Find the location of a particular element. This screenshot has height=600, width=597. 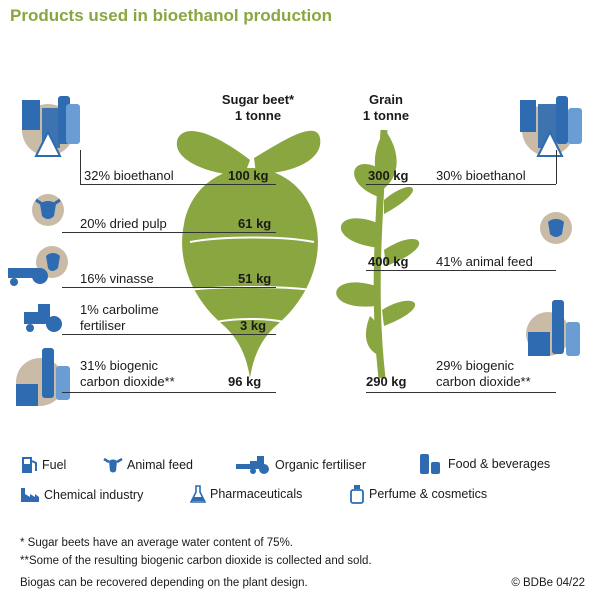

beet-row-co2-label: 31% biogenic carbon dioxide** is located at coordinates (127, 373).